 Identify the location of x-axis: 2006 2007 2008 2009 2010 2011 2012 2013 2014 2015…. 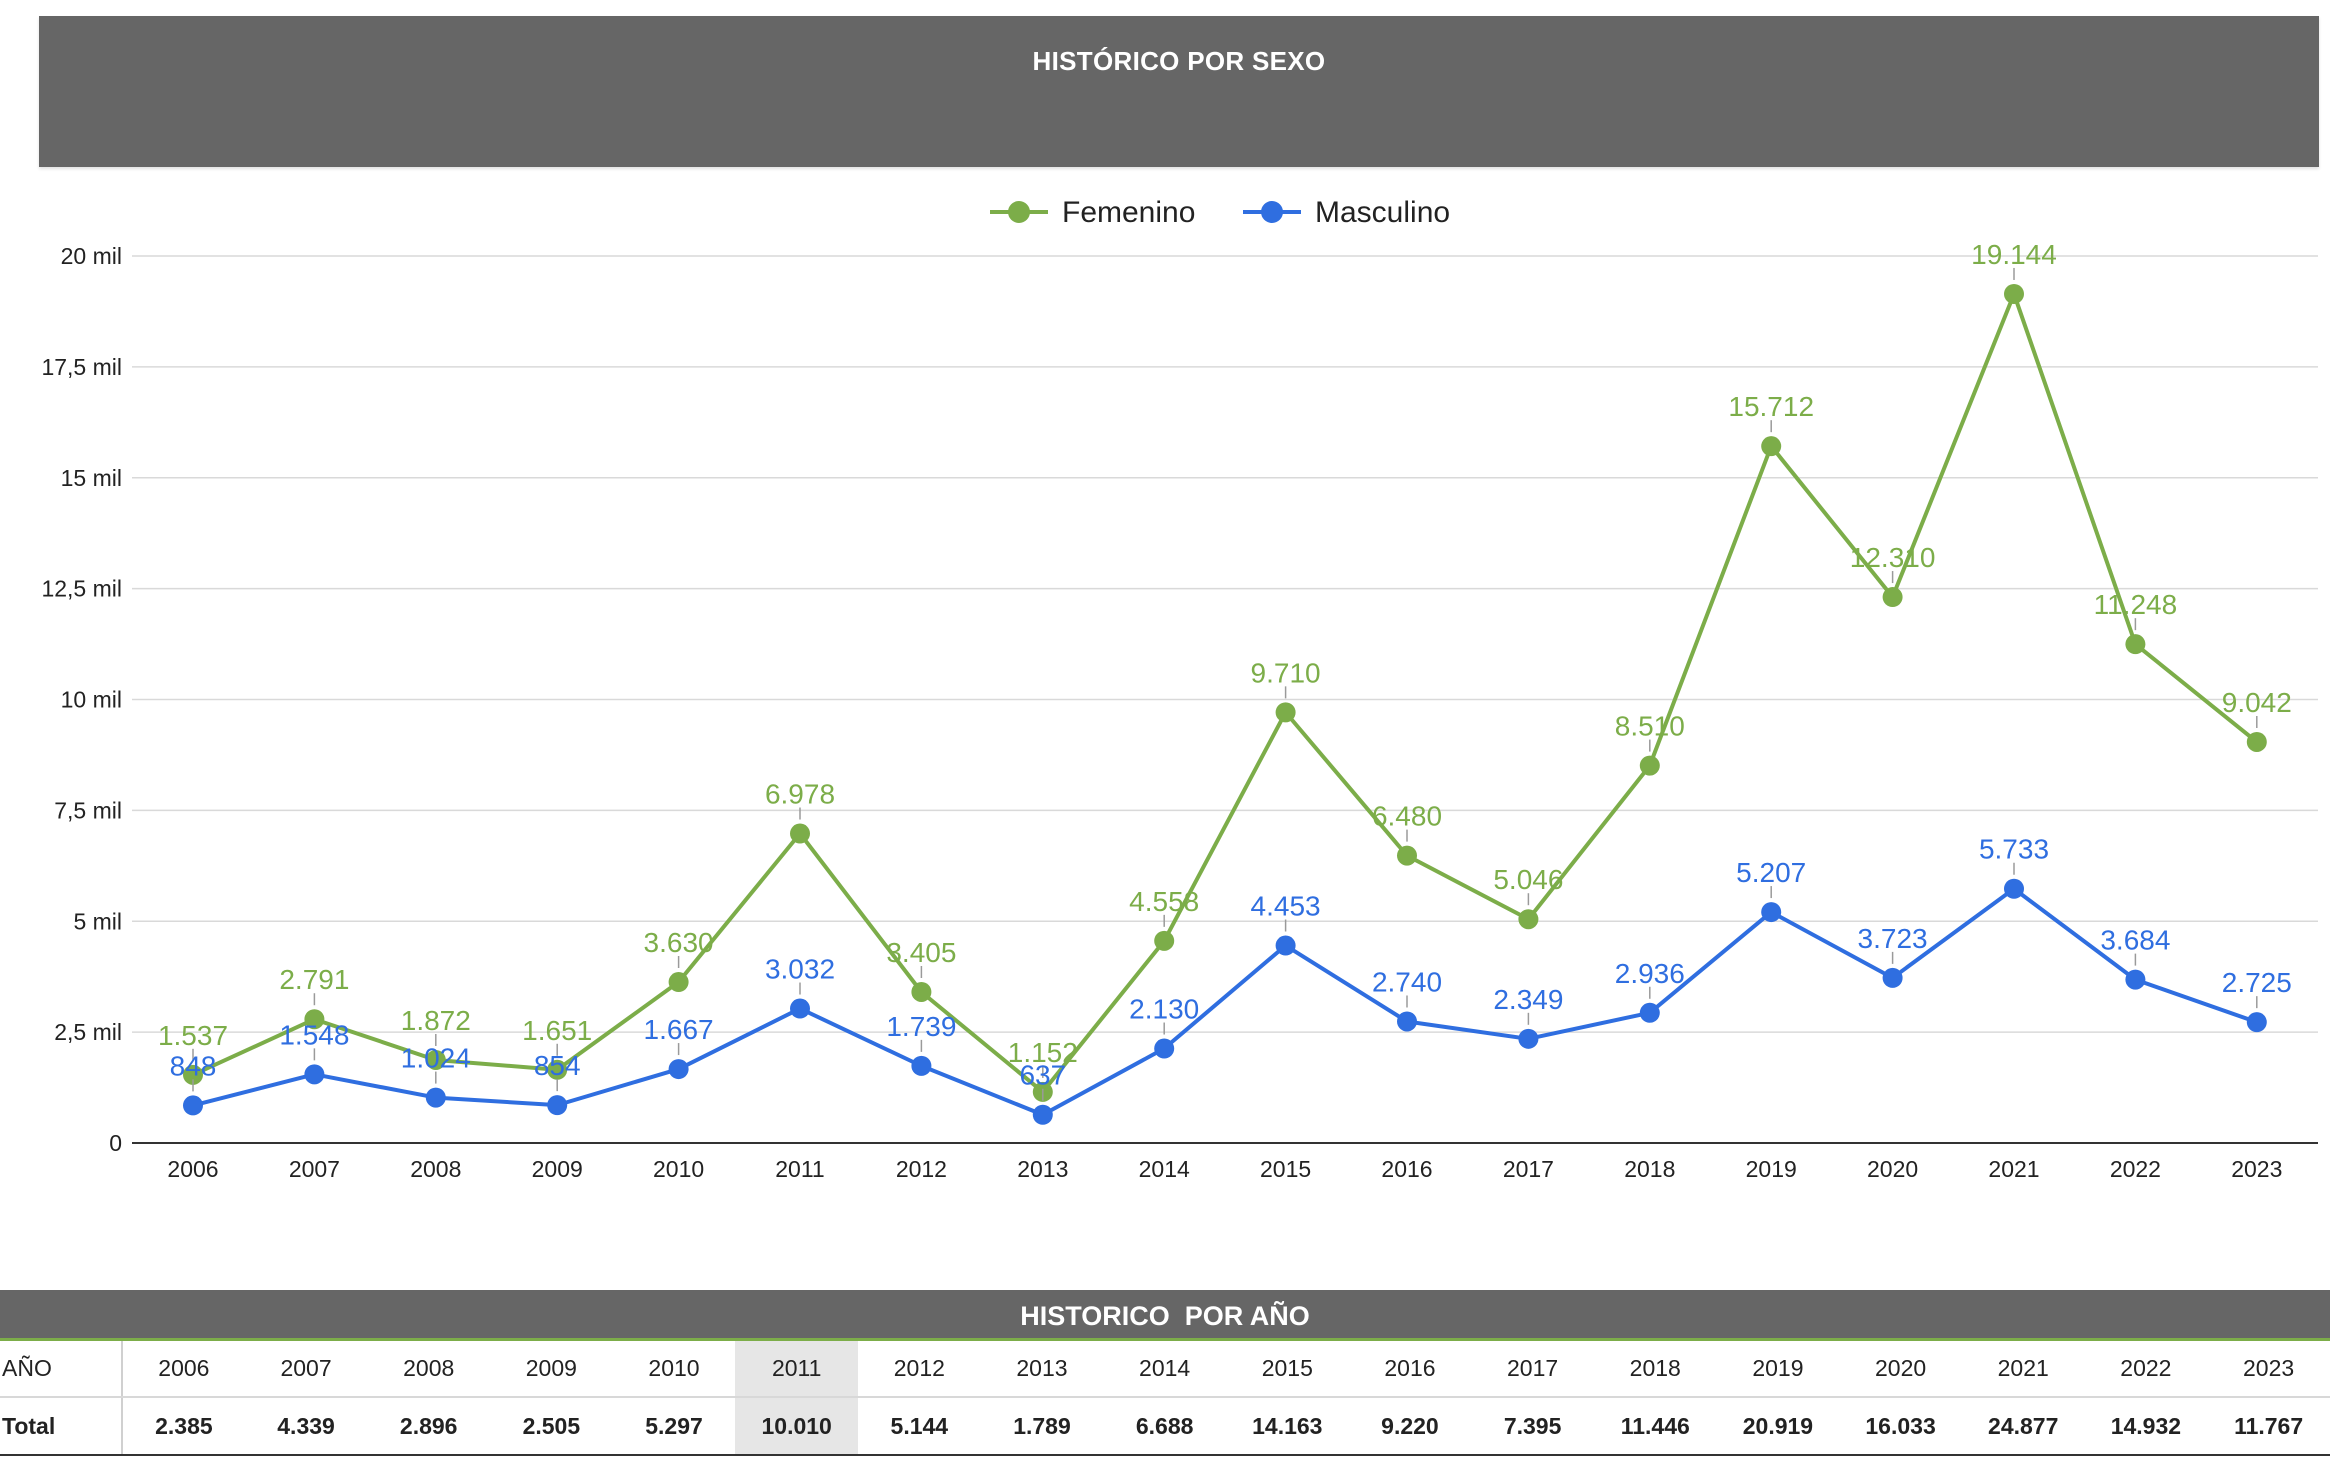
(1224, 1169).